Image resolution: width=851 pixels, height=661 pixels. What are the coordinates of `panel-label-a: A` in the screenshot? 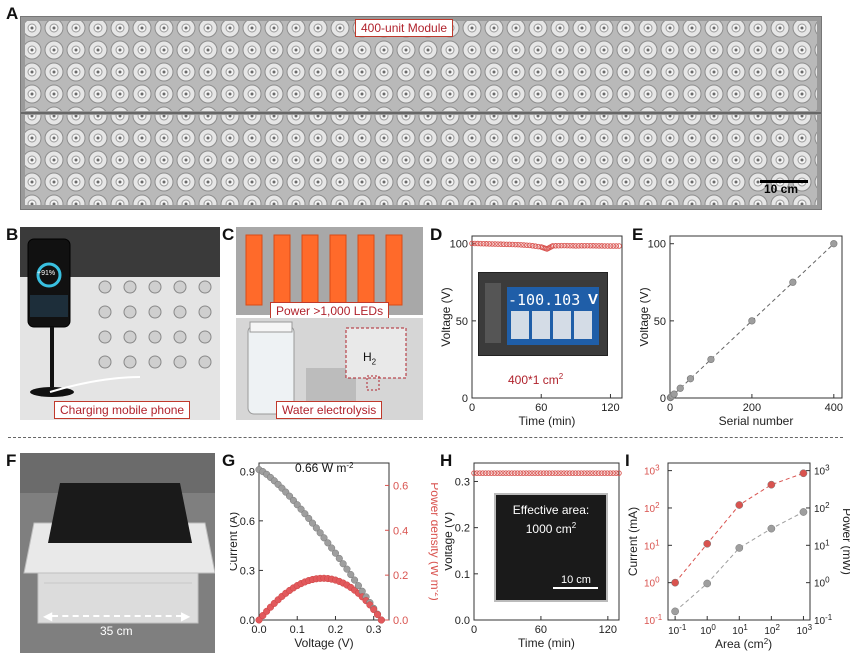 It's located at (12, 13).